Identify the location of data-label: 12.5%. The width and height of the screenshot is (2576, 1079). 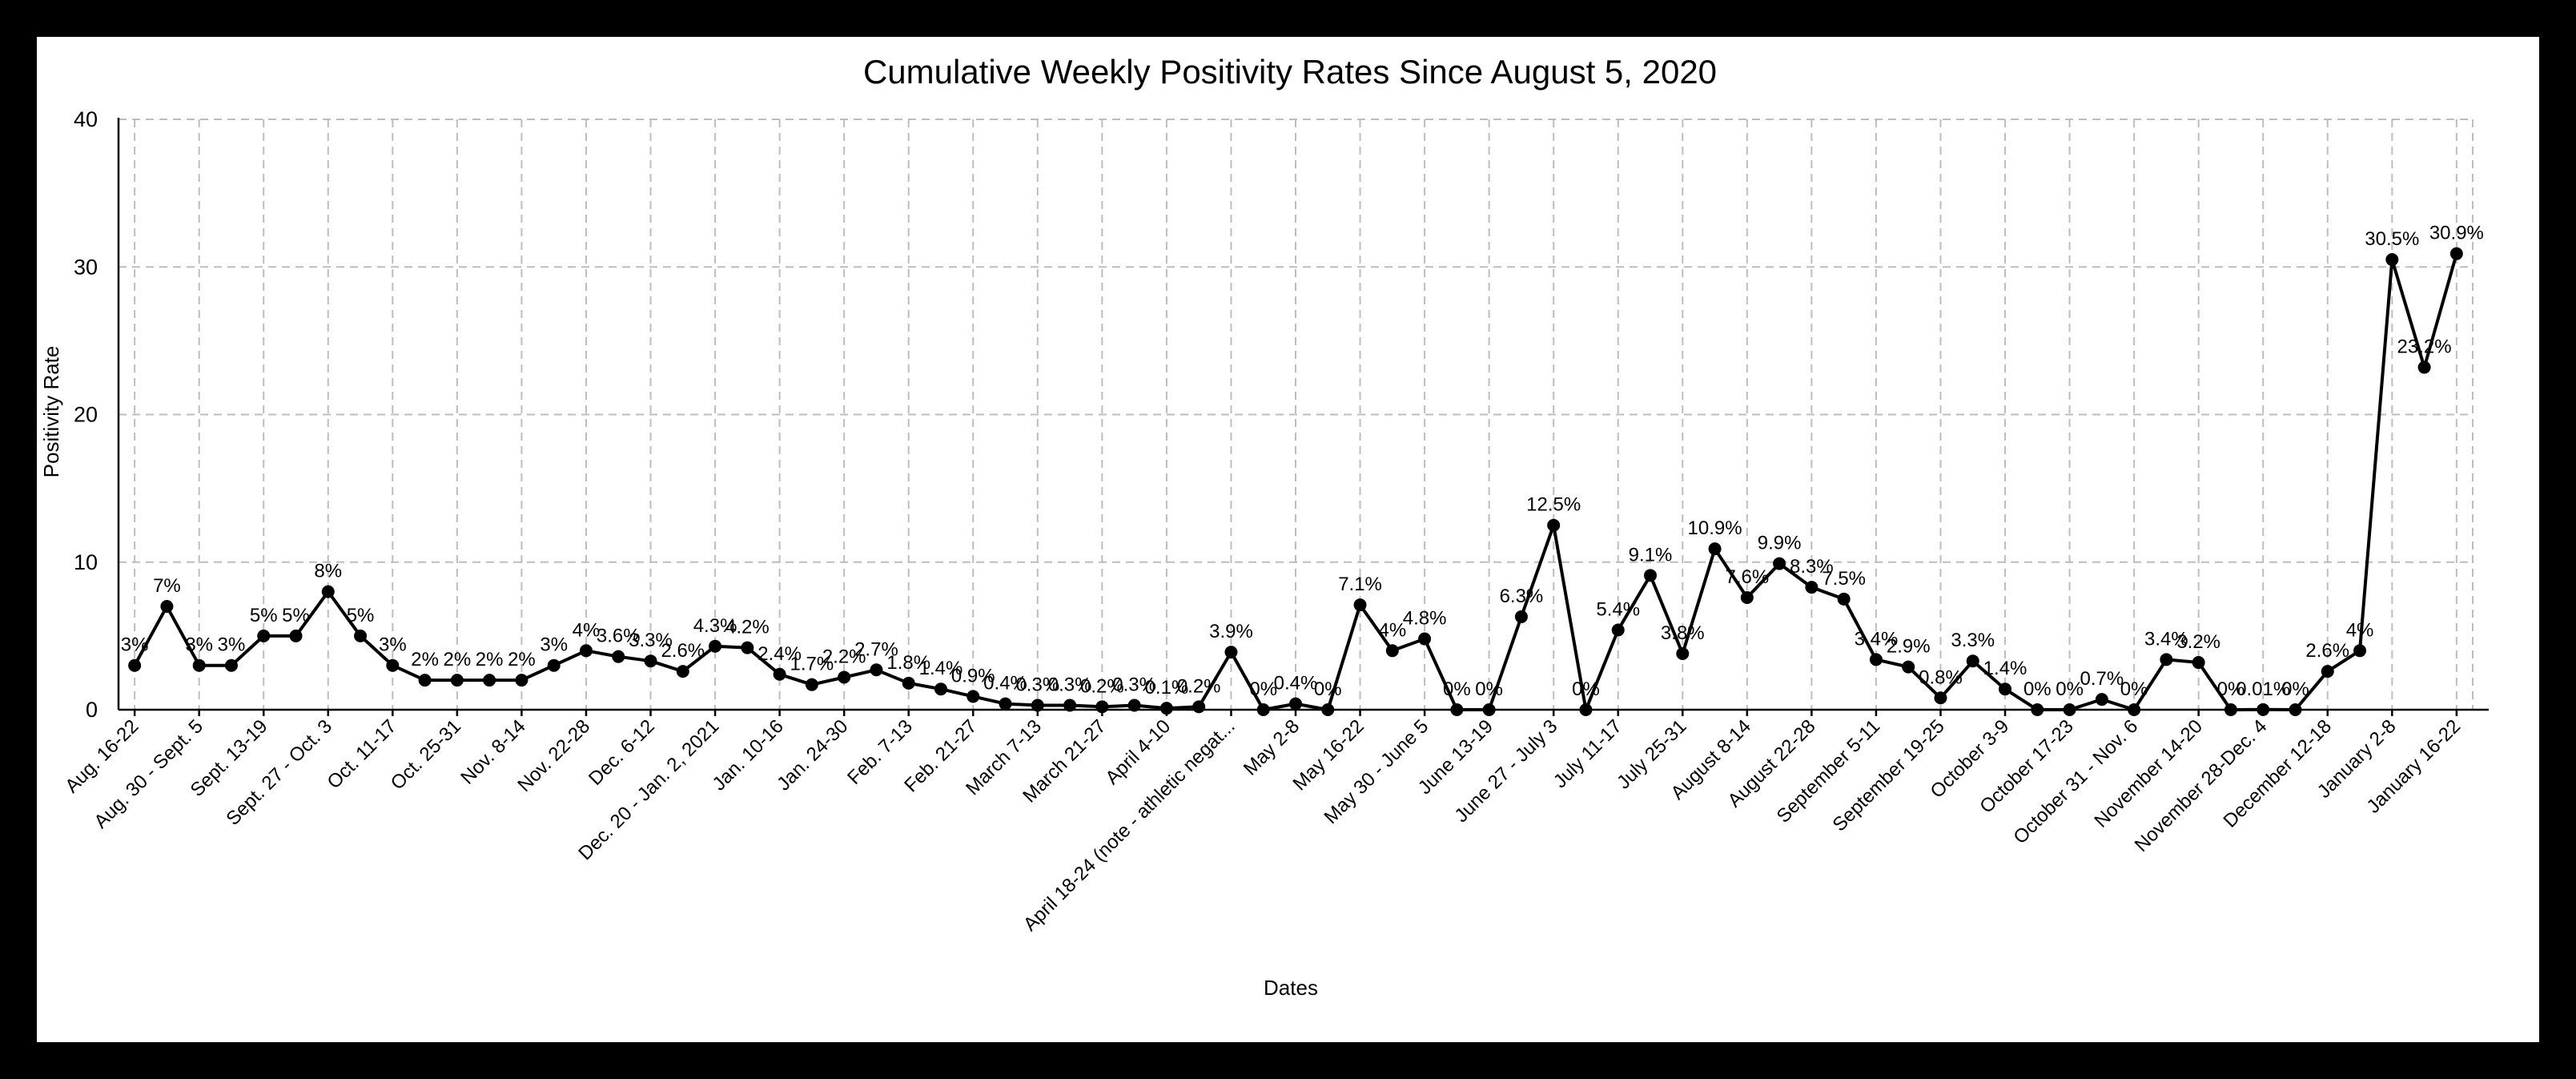
(1553, 505).